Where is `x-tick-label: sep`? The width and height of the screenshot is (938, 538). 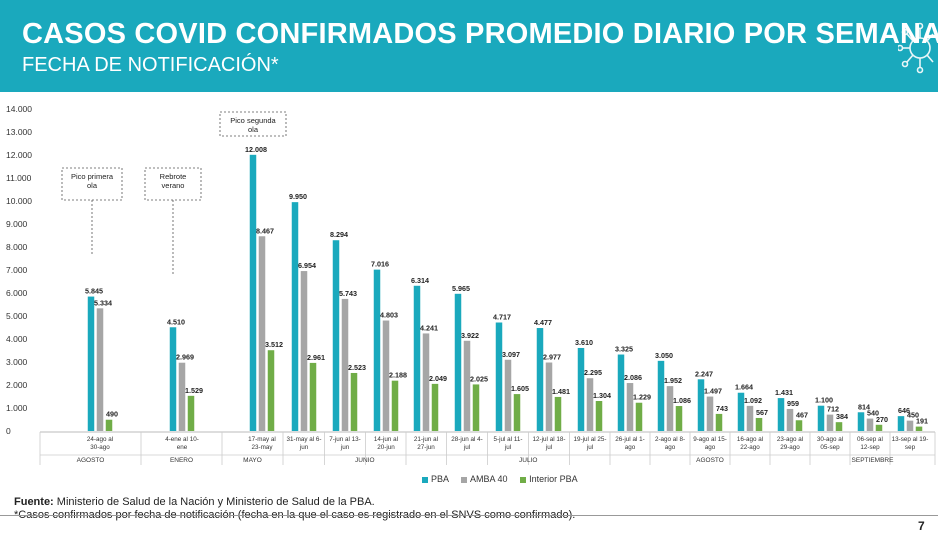
x-tick-label: sep is located at coordinates (910, 447).